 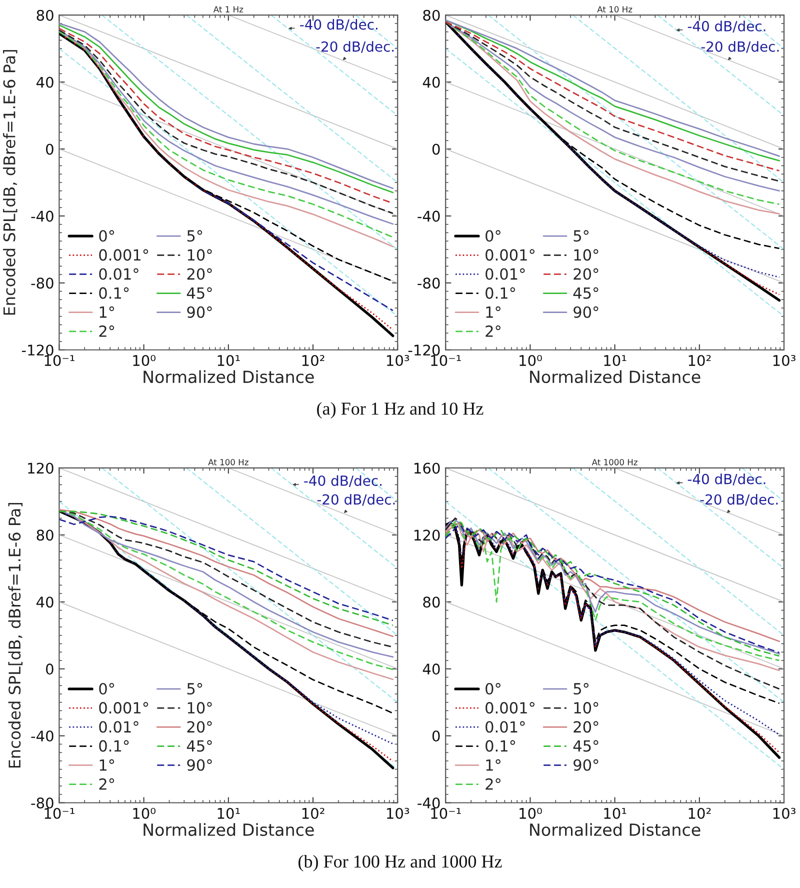 I want to click on chart-title: At 10 Hz, so click(x=614, y=9).